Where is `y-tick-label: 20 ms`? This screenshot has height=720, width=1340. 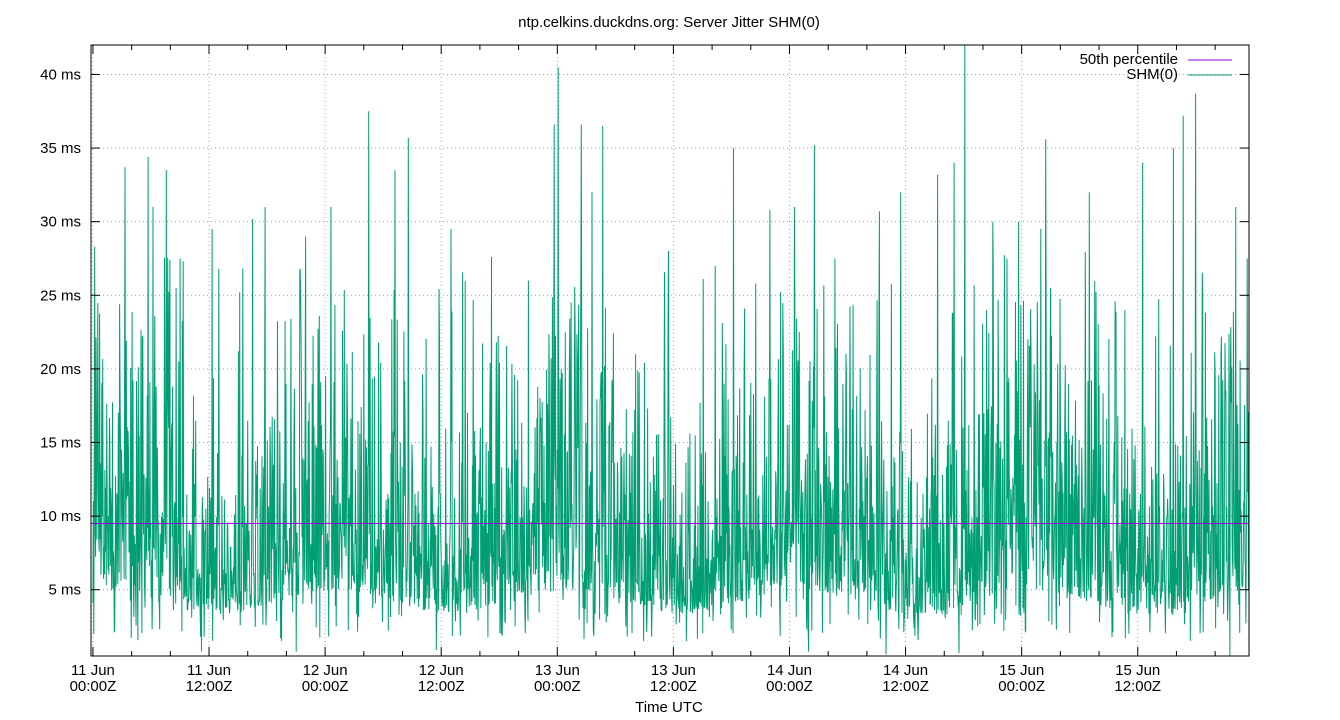 y-tick-label: 20 ms is located at coordinates (60, 369).